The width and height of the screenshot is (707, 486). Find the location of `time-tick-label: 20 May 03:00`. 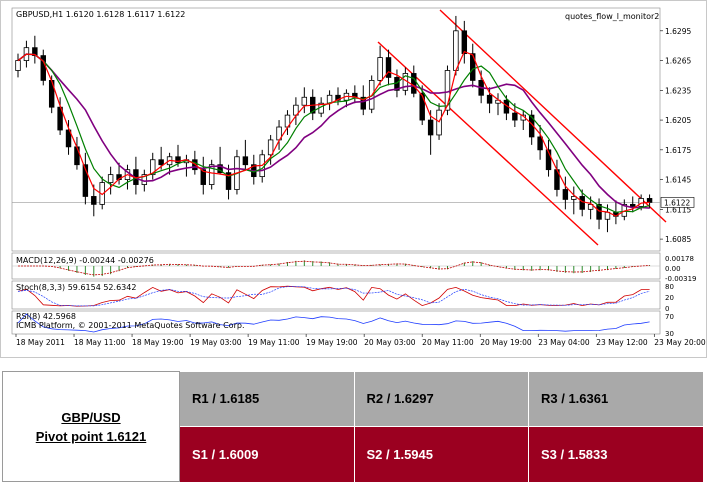

time-tick-label: 20 May 03:00 is located at coordinates (390, 342).